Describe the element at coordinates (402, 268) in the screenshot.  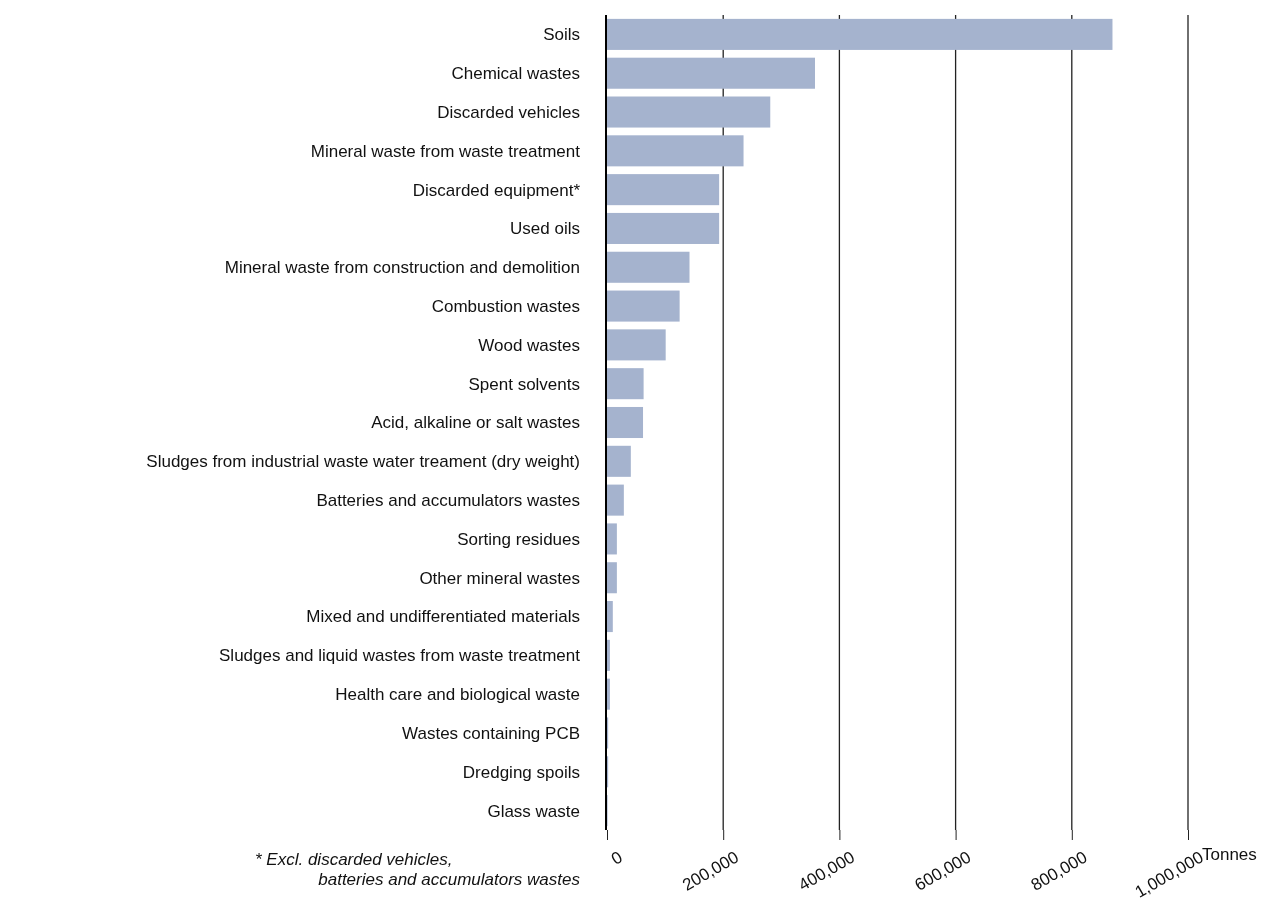
I see `y-tick-label: Mineral waste from construction and demolition` at that location.